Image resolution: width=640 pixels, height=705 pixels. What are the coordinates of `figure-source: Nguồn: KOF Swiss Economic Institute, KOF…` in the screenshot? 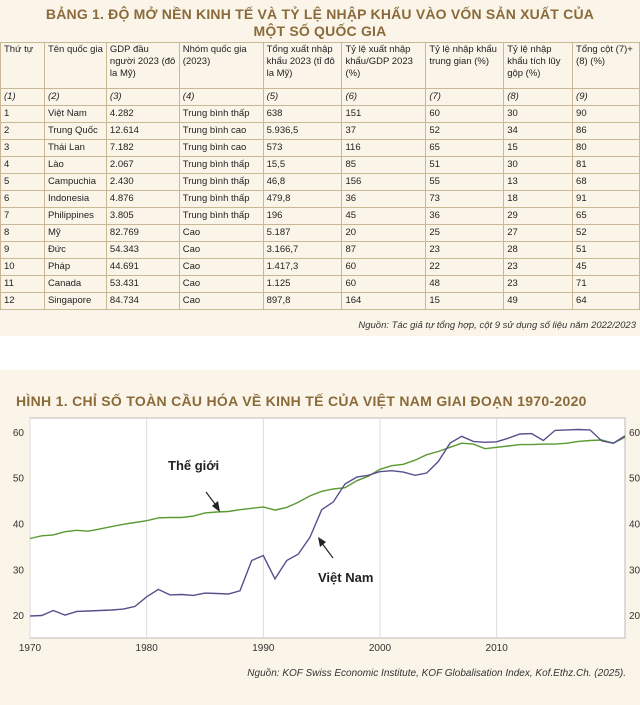 It's located at (436, 673).